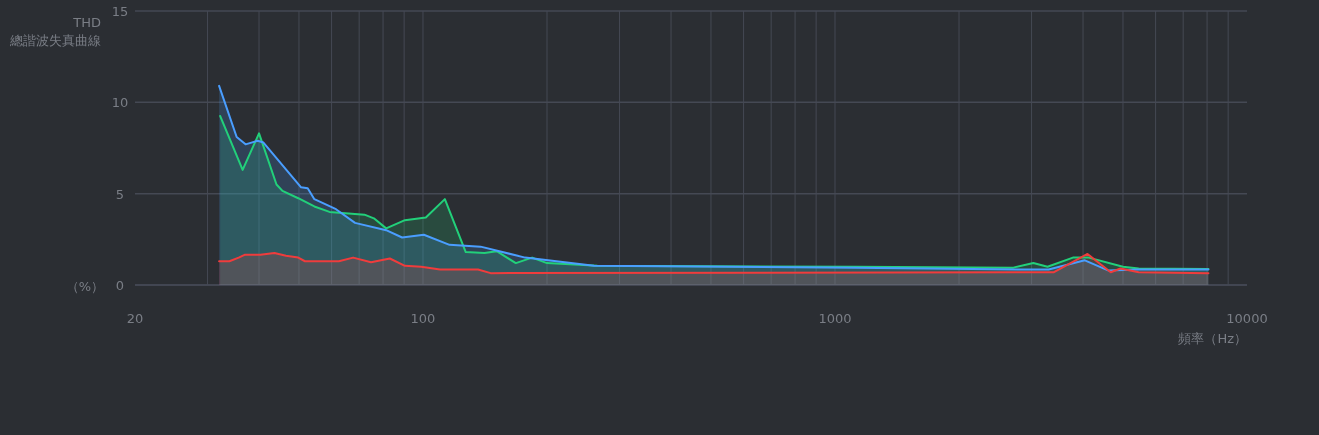 The height and width of the screenshot is (435, 1319). What do you see at coordinates (835, 318) in the screenshot?
I see `x-tick-label: 1000` at bounding box center [835, 318].